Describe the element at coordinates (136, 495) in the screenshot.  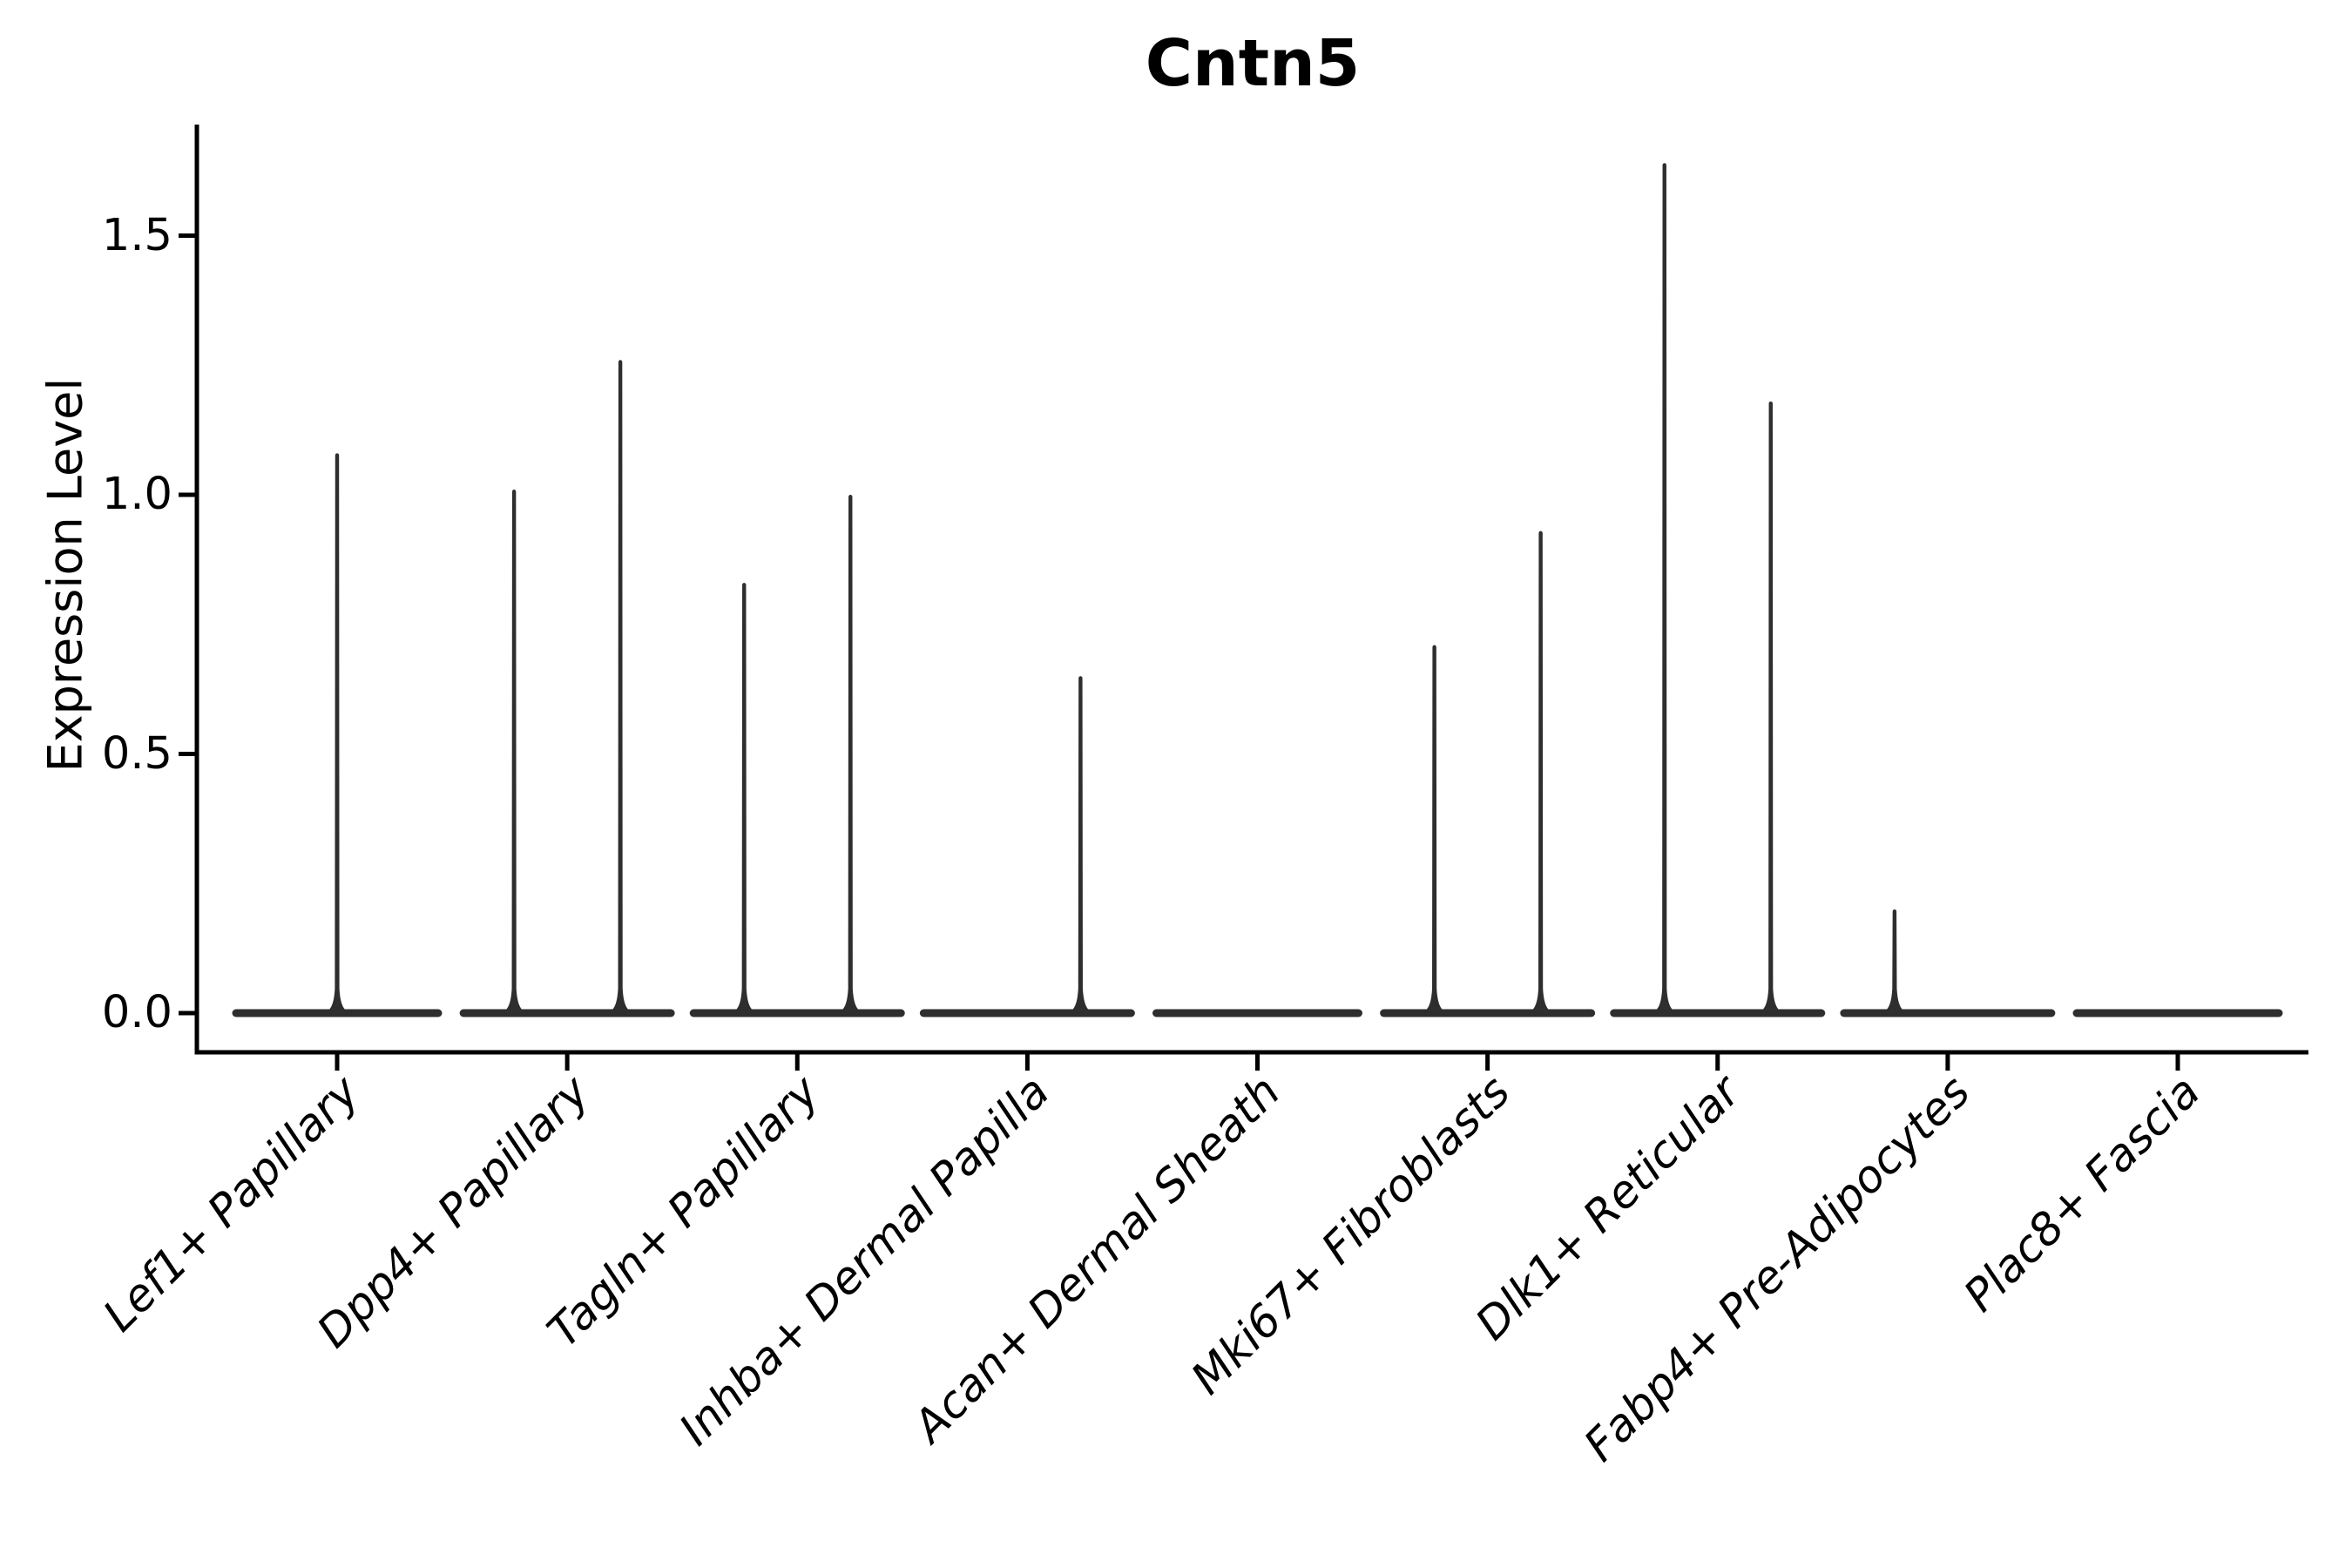
I see `y-tick-label: 1.0` at that location.